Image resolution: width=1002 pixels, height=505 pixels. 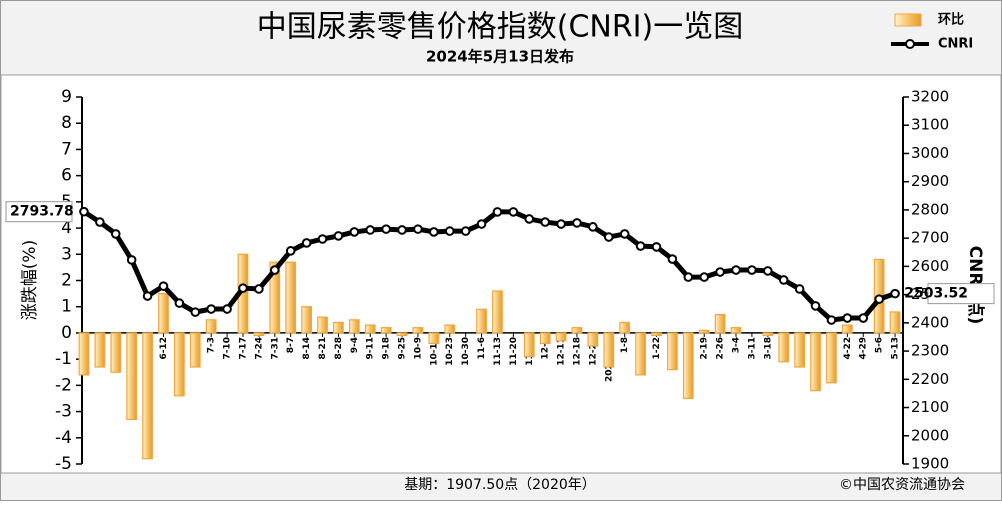 I want to click on chart-title: 中国尿素零售价格指数(CNRI)一览图, so click(x=500, y=27).